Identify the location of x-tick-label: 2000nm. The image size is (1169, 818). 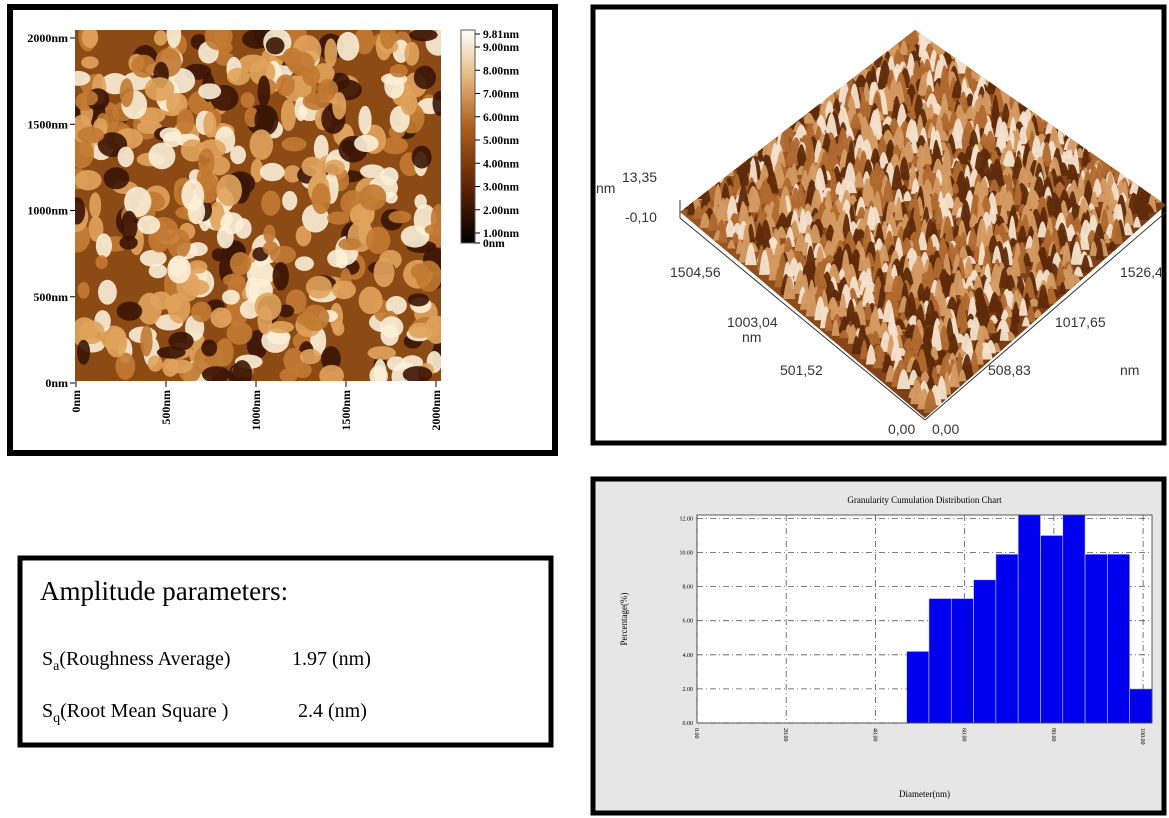
(436, 410).